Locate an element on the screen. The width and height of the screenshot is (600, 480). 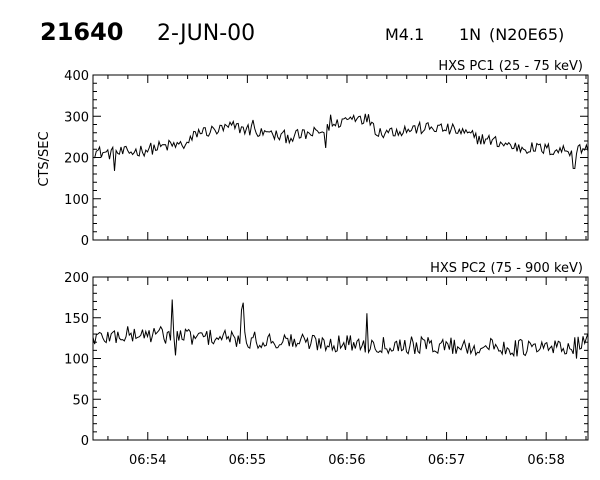
xtick-label-pc2-3: 06:57 is located at coordinates (446, 460).